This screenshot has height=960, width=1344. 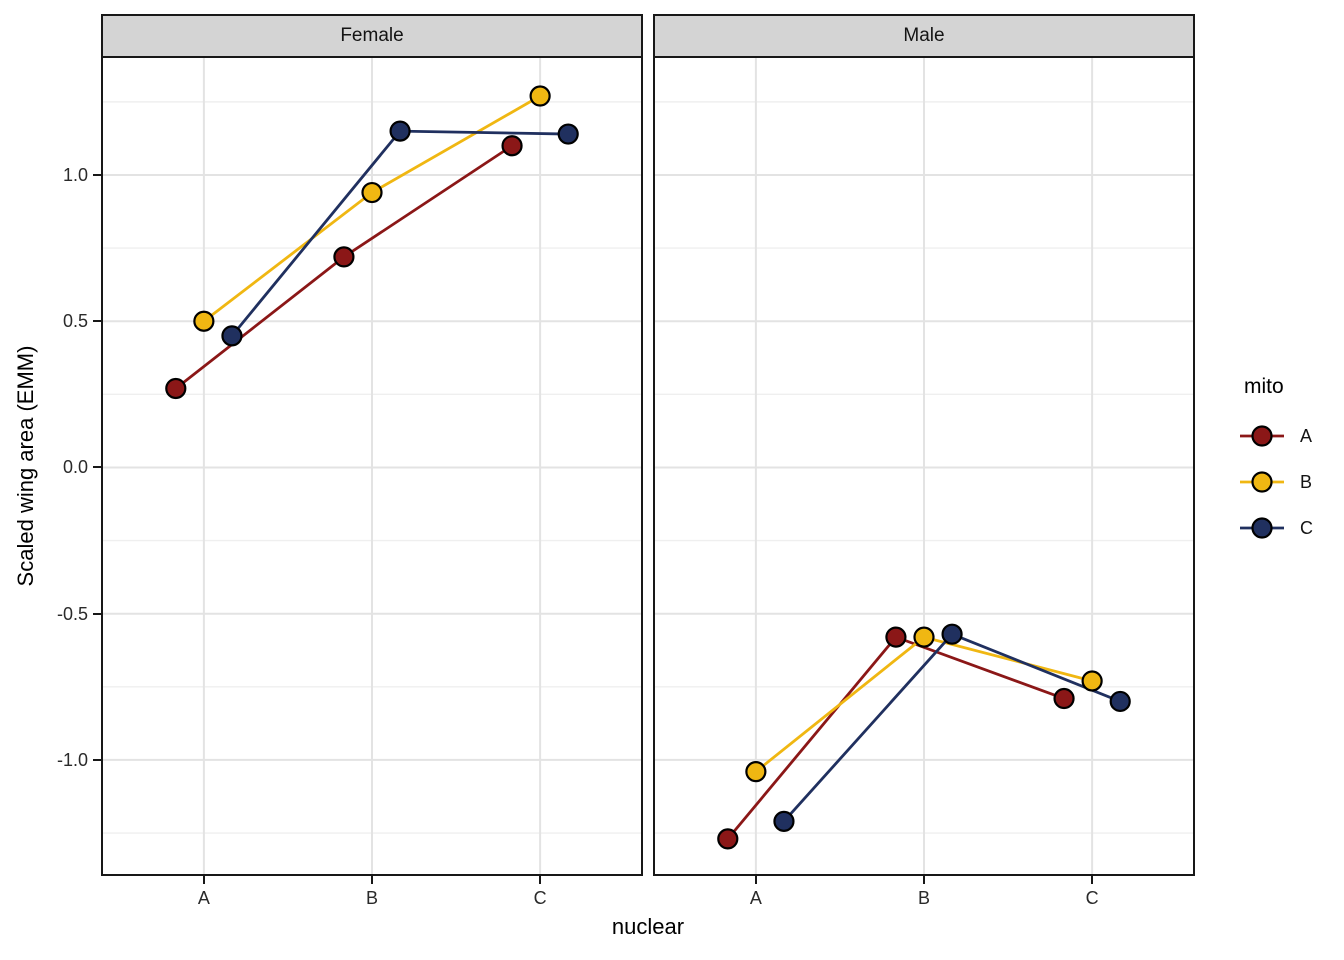 I want to click on facet-strip-female: Female, so click(x=372, y=36).